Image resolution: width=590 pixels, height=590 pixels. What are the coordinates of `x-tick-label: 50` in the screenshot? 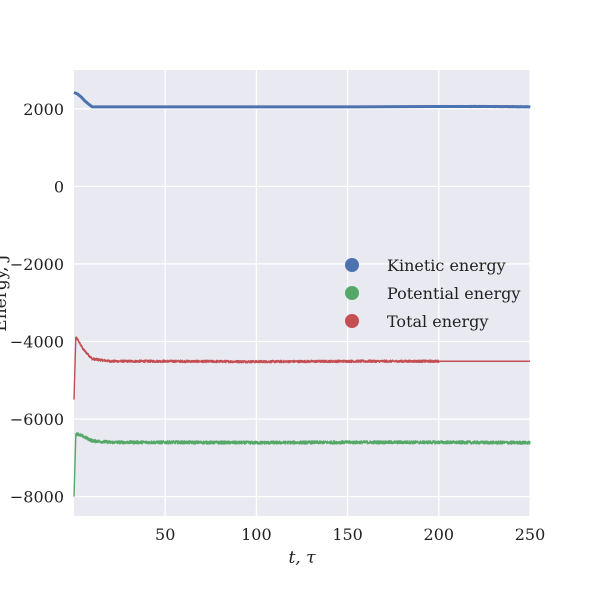 It's located at (165, 534).